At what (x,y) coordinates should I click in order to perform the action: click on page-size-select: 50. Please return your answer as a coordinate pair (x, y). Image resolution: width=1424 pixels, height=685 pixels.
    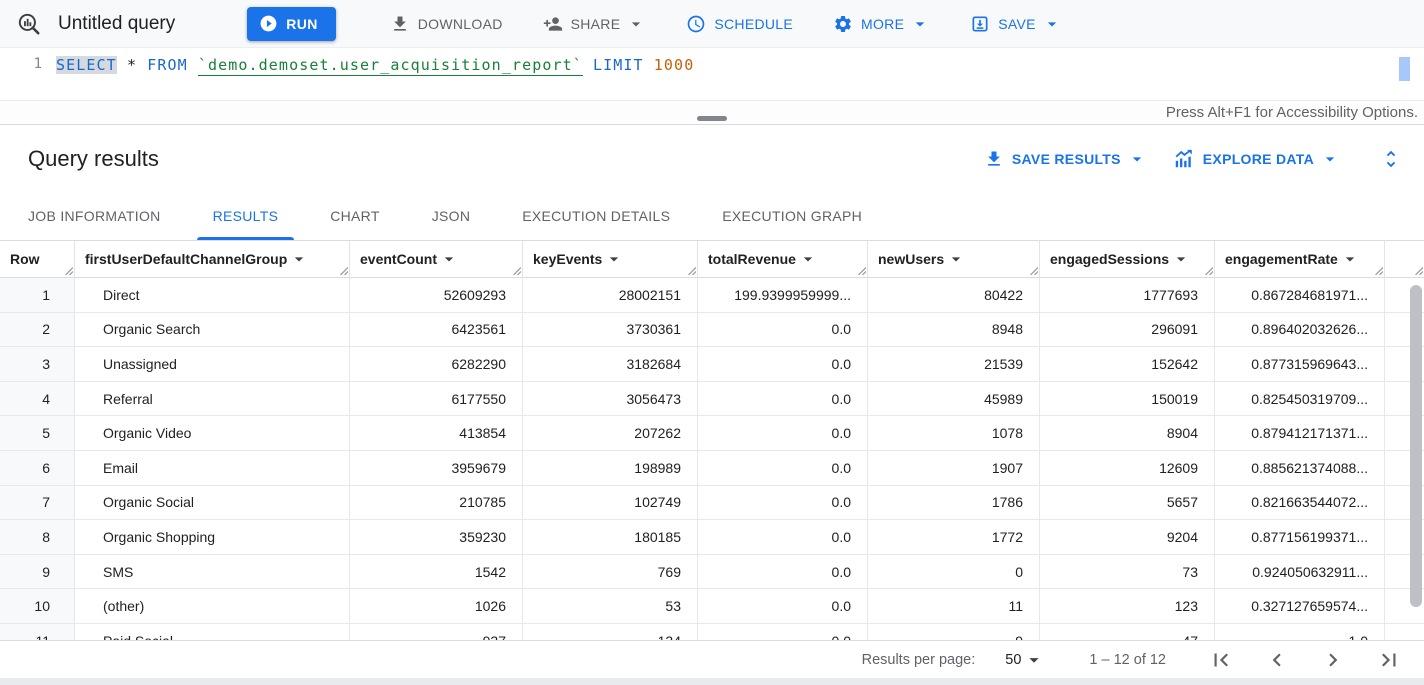
    Looking at the image, I should click on (1025, 660).